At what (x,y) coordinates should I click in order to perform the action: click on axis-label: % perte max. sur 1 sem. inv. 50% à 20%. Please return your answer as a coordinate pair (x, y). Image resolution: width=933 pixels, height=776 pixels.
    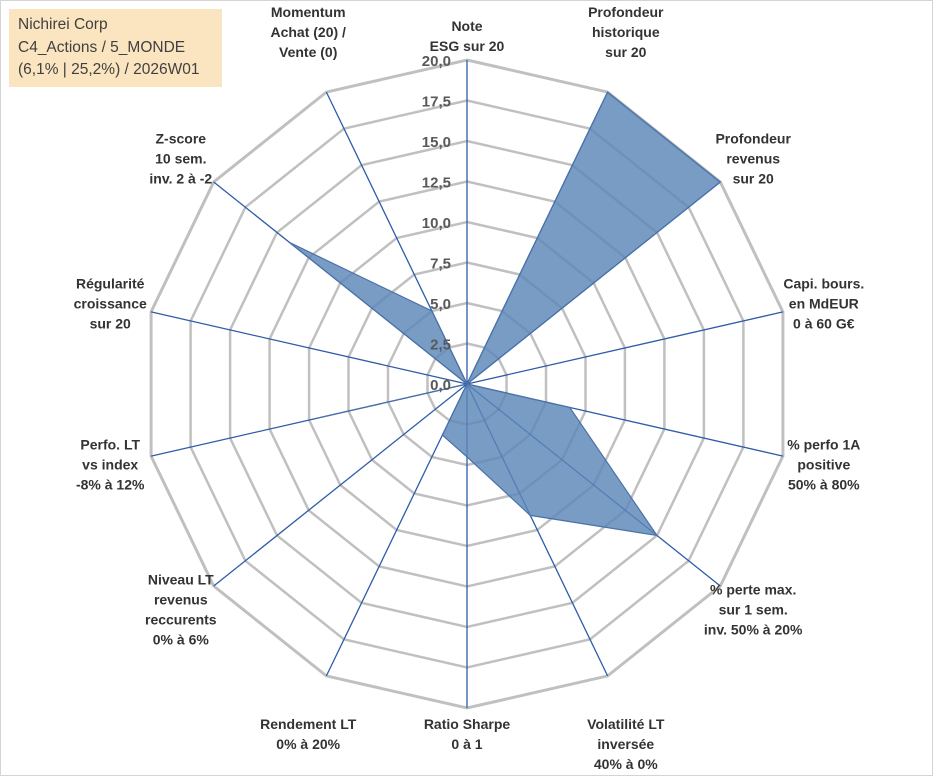
    Looking at the image, I should click on (753, 610).